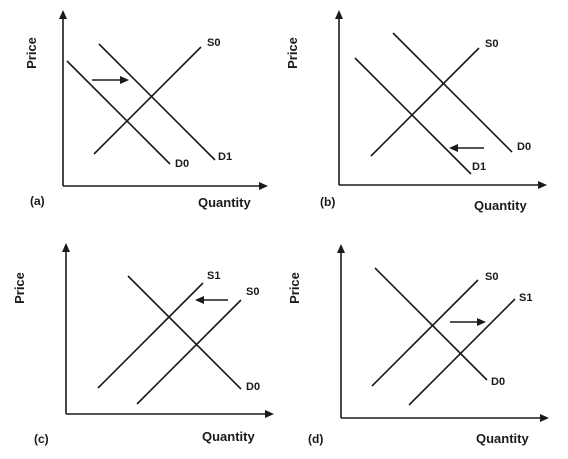 Image resolution: width=568 pixels, height=459 pixels. I want to click on panel-label: (b), so click(327, 202).